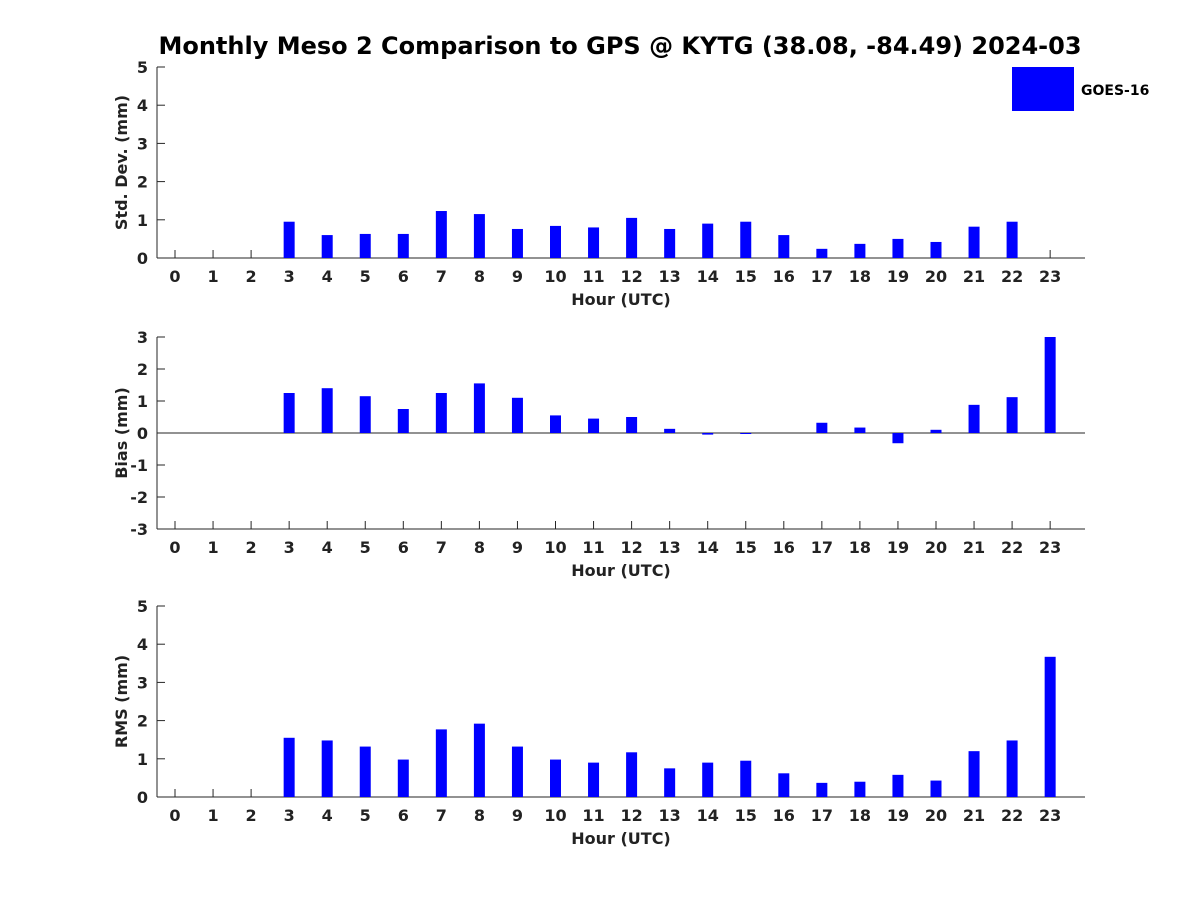 This screenshot has height=900, width=1200. Describe the element at coordinates (746, 276) in the screenshot. I see `x-tick-label: 15` at that location.